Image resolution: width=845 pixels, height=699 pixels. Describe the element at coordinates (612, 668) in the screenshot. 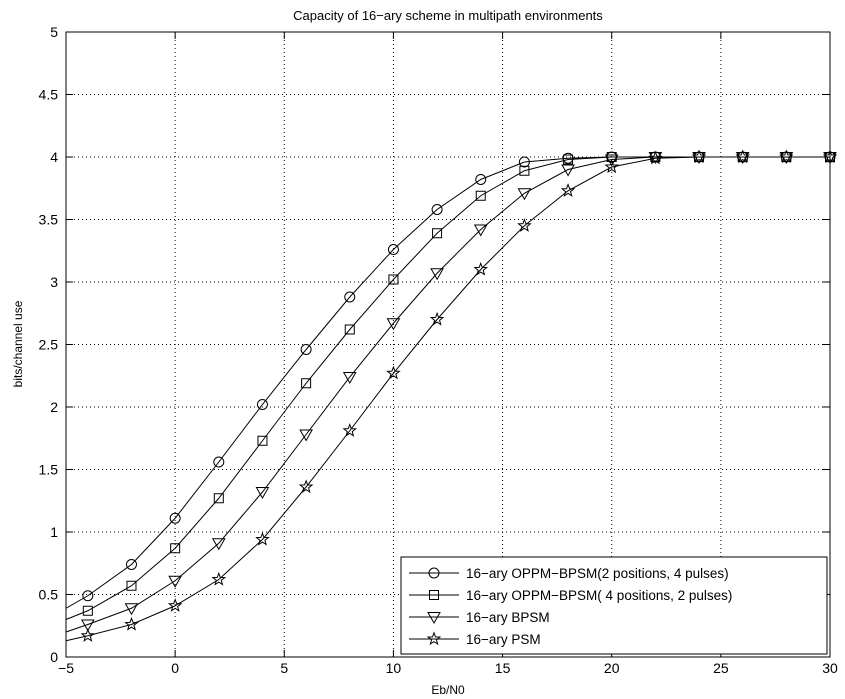

I see `x-tick-label: 20` at that location.